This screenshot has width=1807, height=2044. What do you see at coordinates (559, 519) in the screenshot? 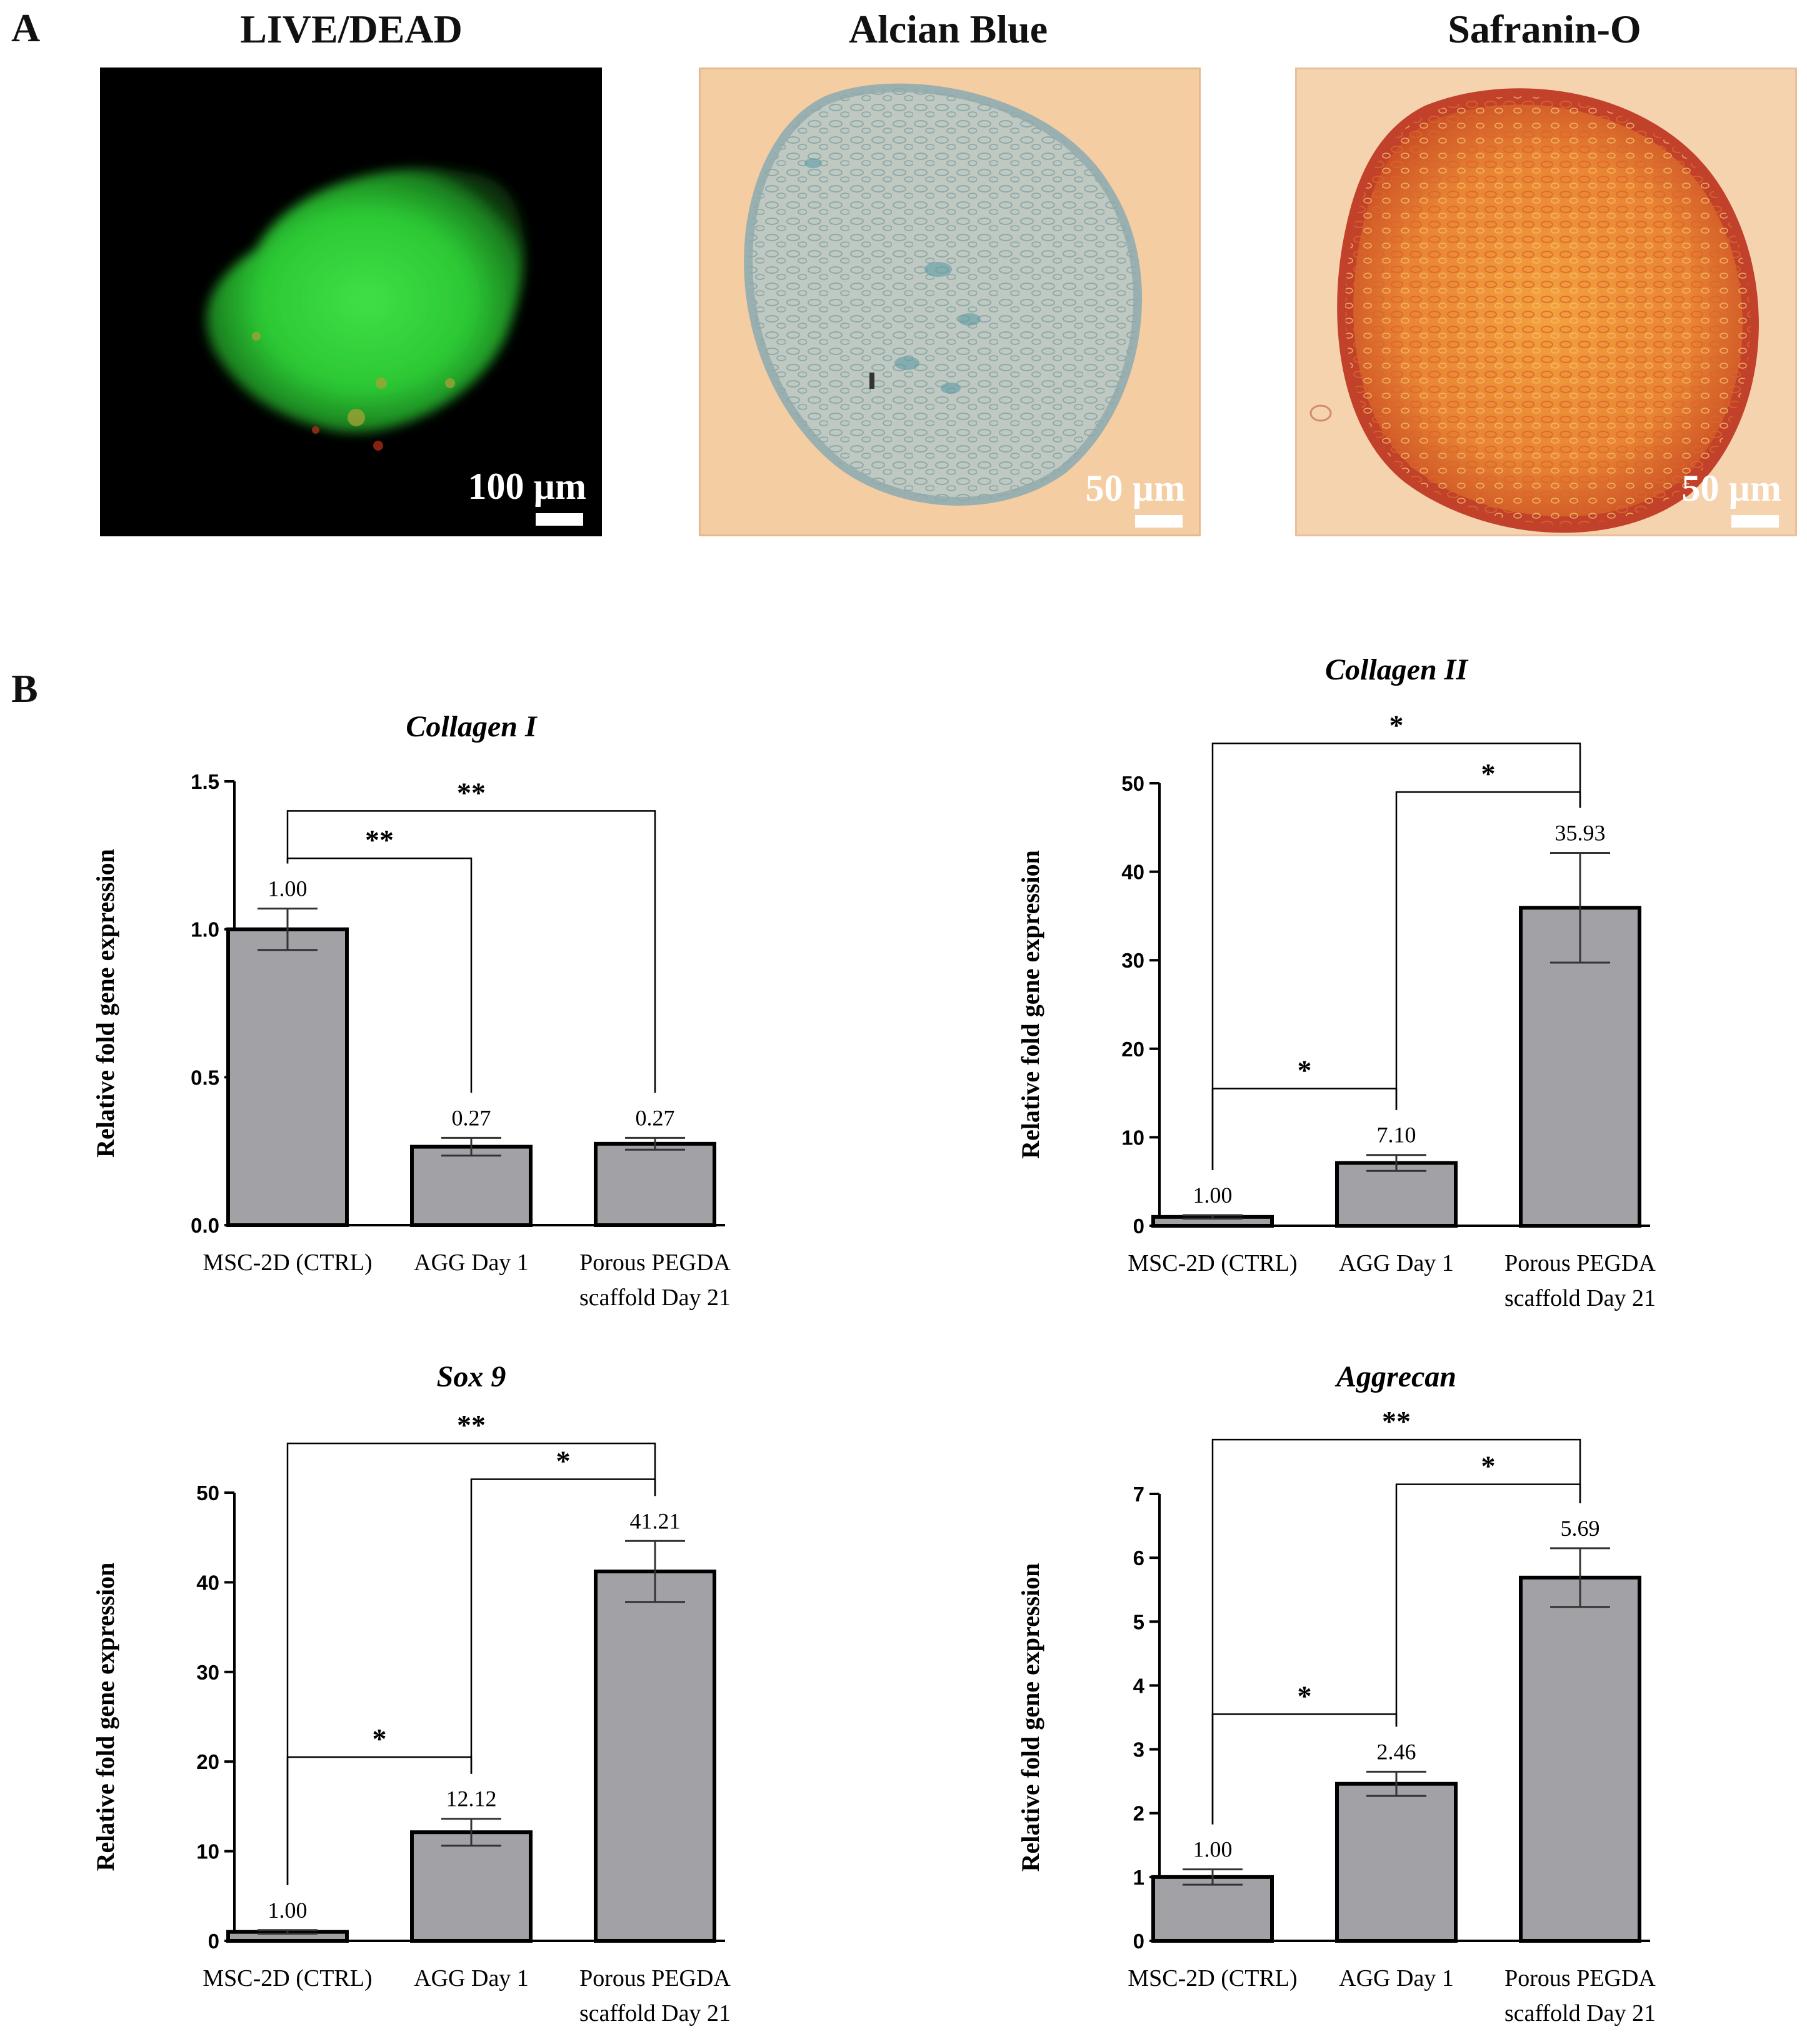
I see `live-dead-scale-bar` at bounding box center [559, 519].